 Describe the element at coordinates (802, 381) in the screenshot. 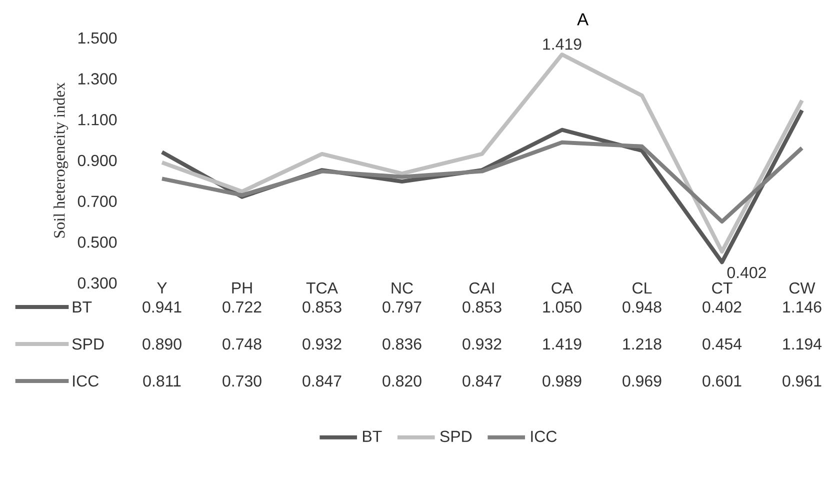

I see `data-label: 0.961` at that location.